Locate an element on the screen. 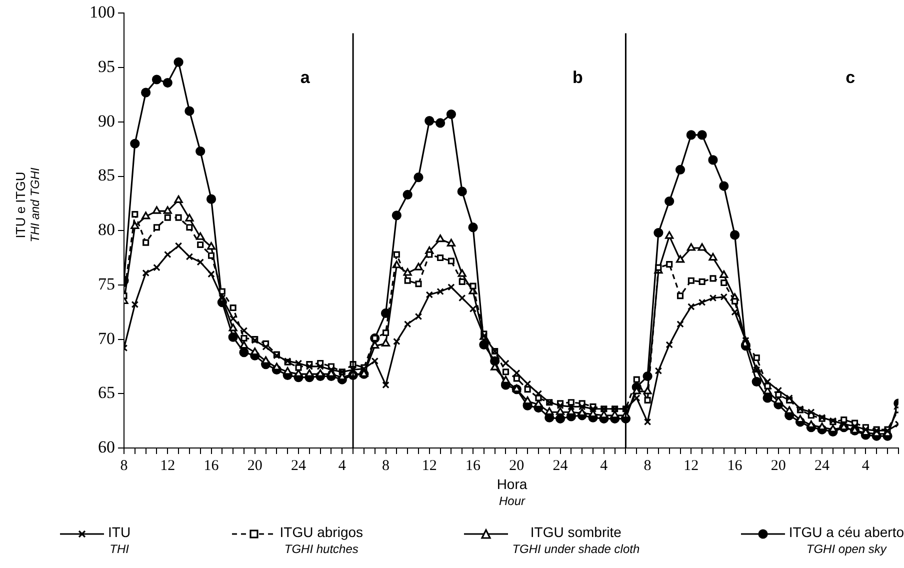  legend-label: ITU THI is located at coordinates (119, 541).